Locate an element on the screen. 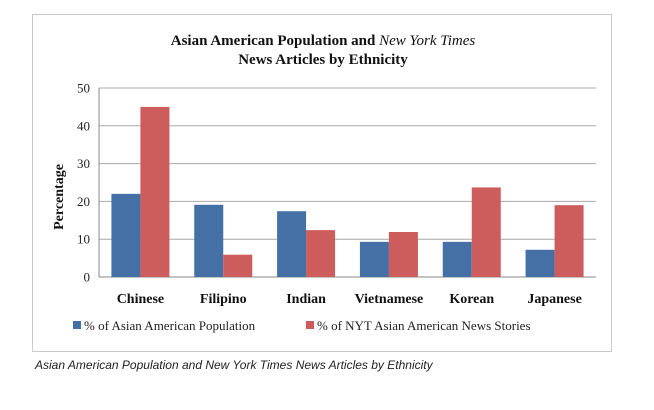 The image size is (654, 410). legend-label: % of Asian American Population is located at coordinates (170, 325).